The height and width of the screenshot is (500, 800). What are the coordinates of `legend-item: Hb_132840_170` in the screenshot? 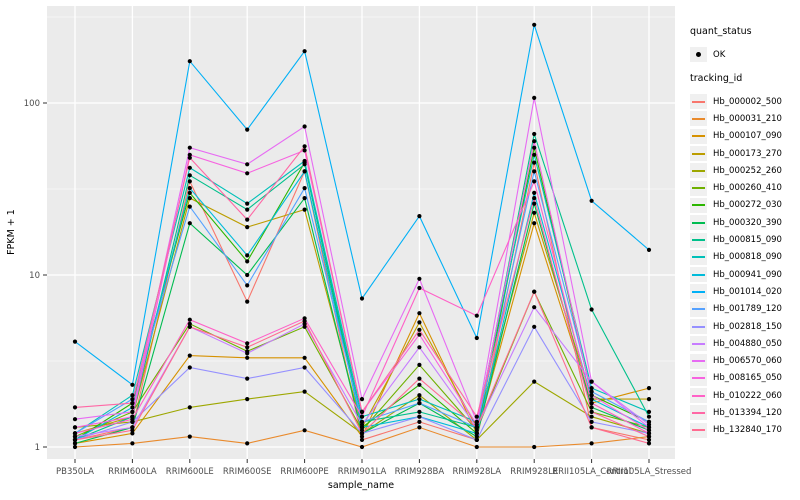 It's located at (745, 430).